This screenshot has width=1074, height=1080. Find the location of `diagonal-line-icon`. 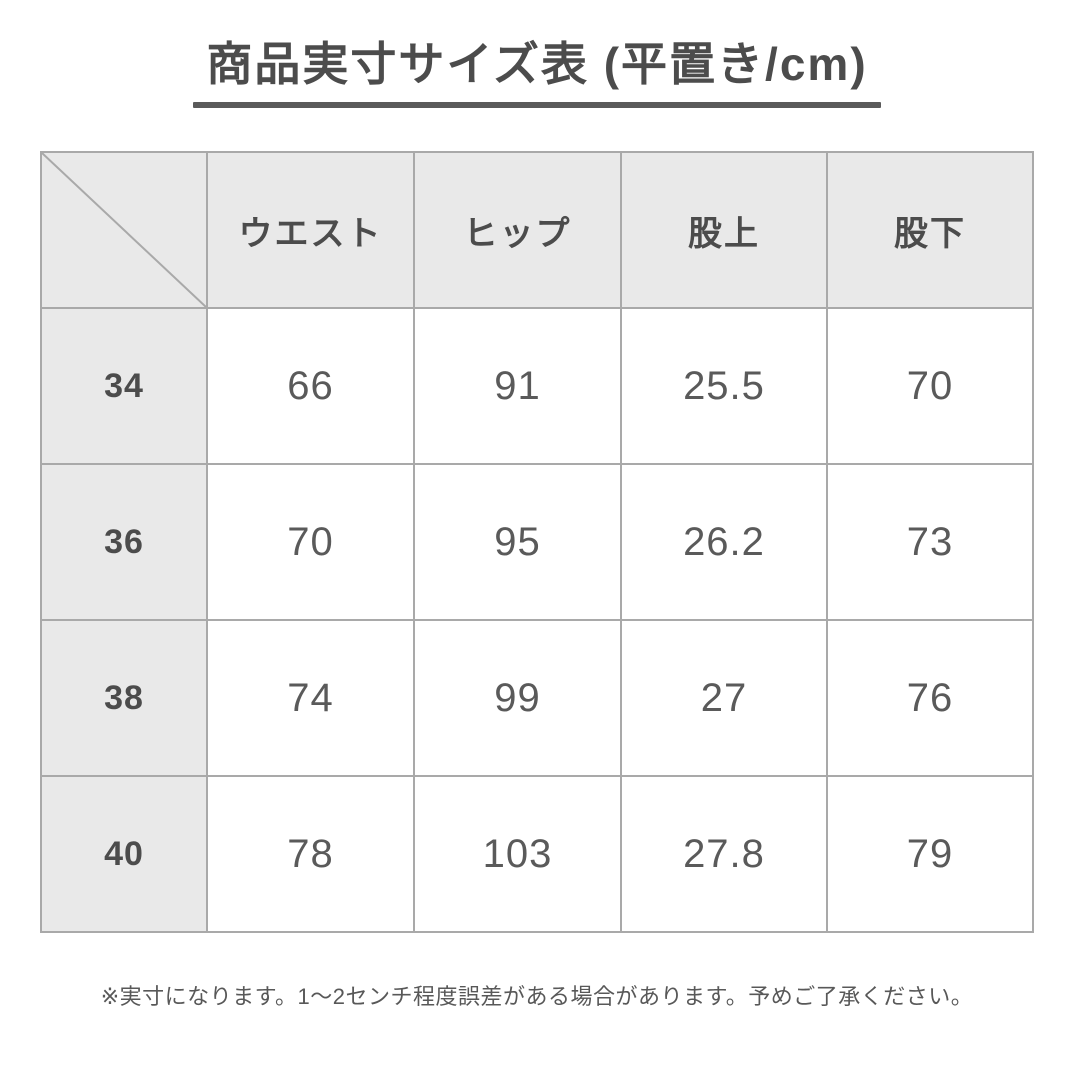

diagonal-line-icon is located at coordinates (124, 230).